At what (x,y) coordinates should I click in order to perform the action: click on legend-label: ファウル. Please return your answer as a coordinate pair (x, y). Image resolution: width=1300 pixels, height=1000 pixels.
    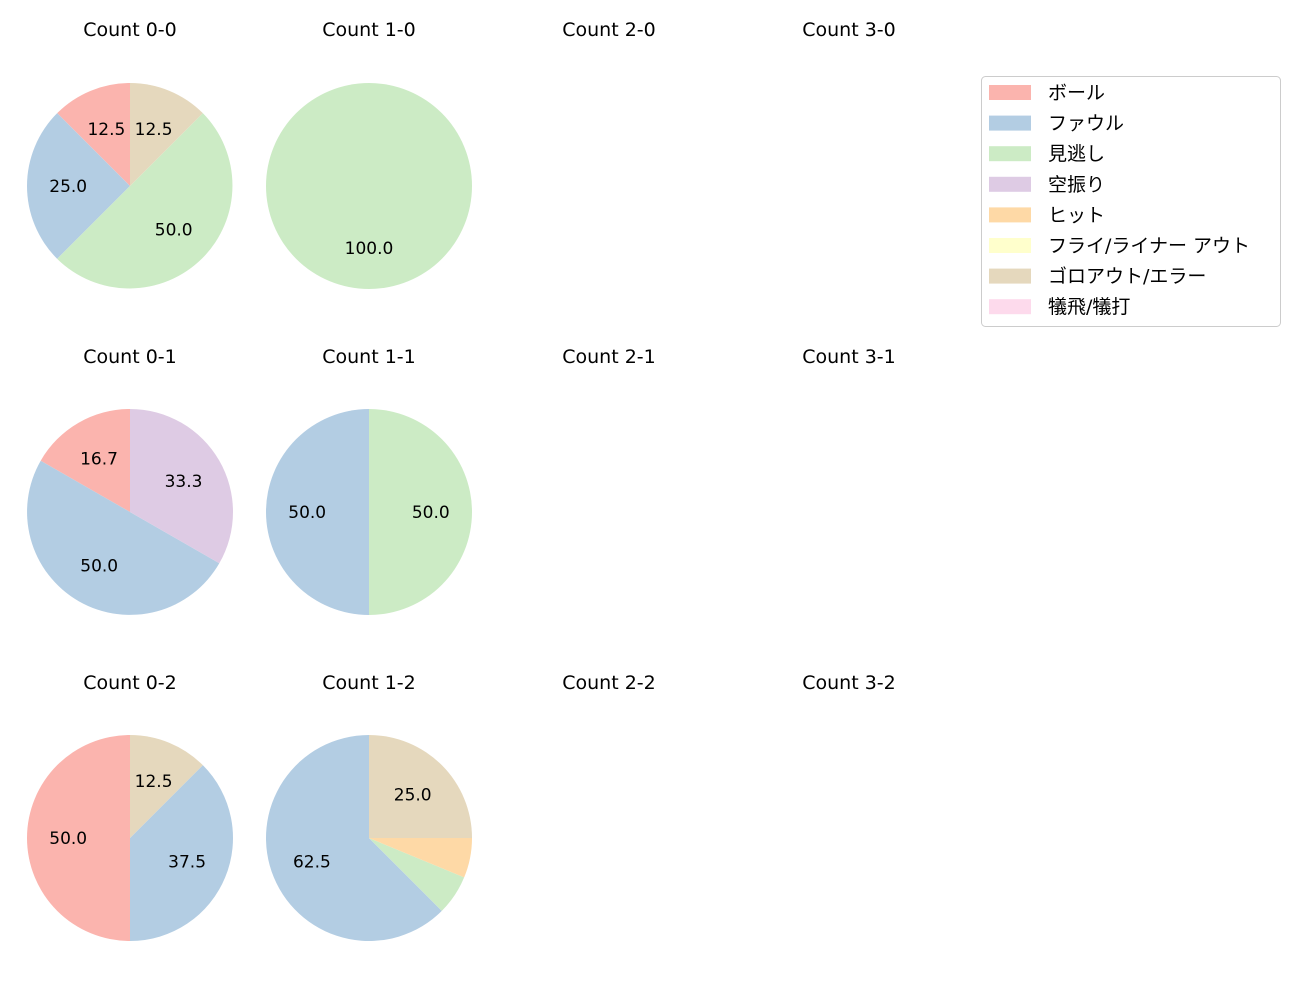
    Looking at the image, I should click on (1086, 124).